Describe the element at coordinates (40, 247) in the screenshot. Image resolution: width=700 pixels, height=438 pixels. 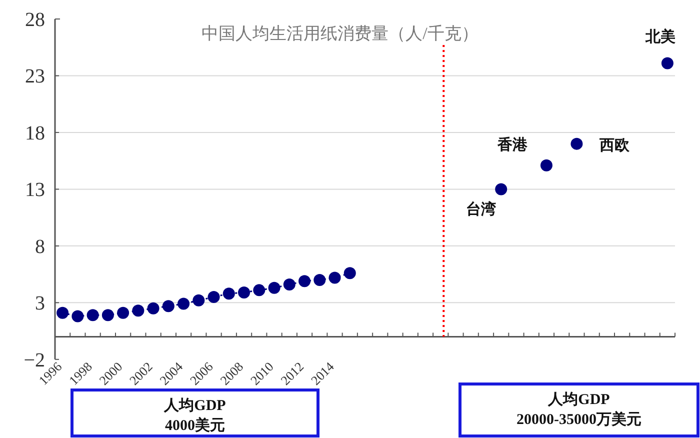
I see `y-tick-label: 8` at that location.